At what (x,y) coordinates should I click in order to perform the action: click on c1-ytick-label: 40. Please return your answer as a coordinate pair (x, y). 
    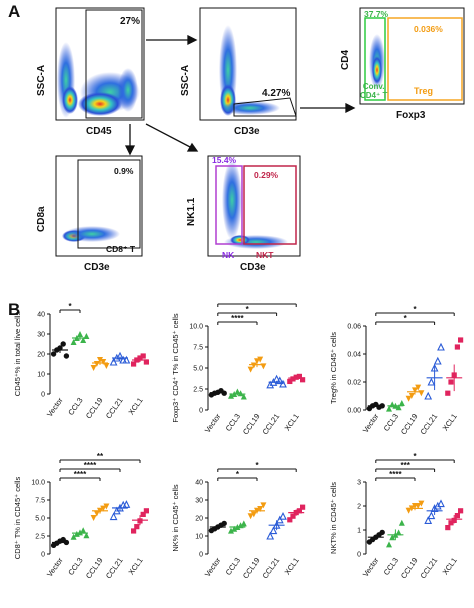
    Looking at the image, I should click on (41, 315).